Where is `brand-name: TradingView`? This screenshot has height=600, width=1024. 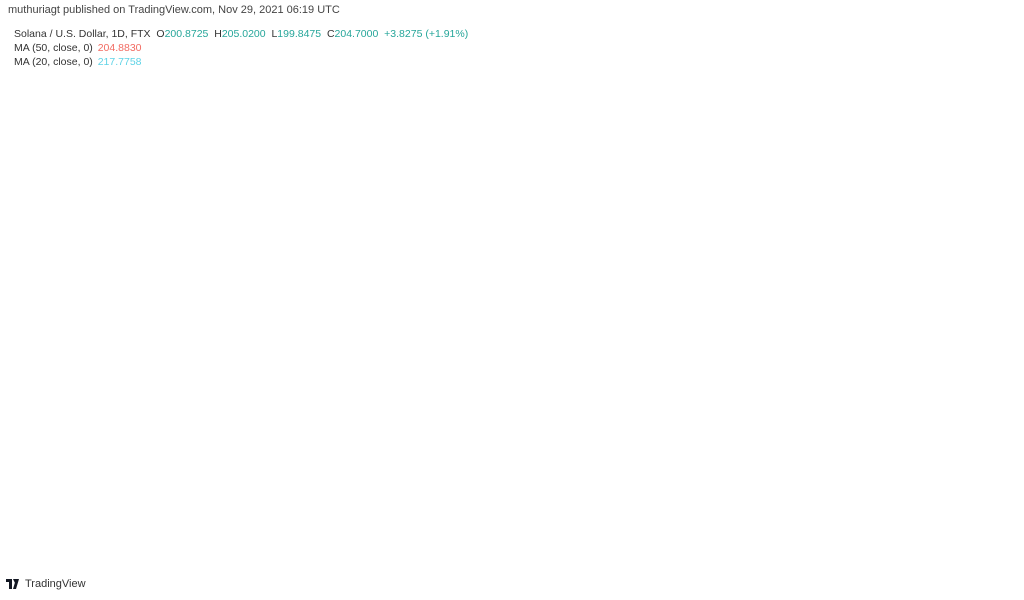 brand-name: TradingView is located at coordinates (55, 584).